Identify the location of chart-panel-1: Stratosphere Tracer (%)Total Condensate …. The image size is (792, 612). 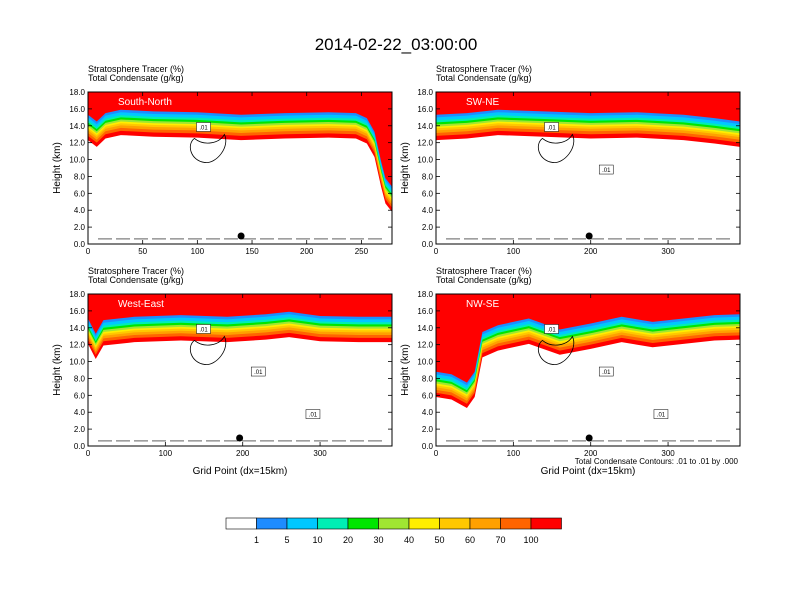
(222, 160).